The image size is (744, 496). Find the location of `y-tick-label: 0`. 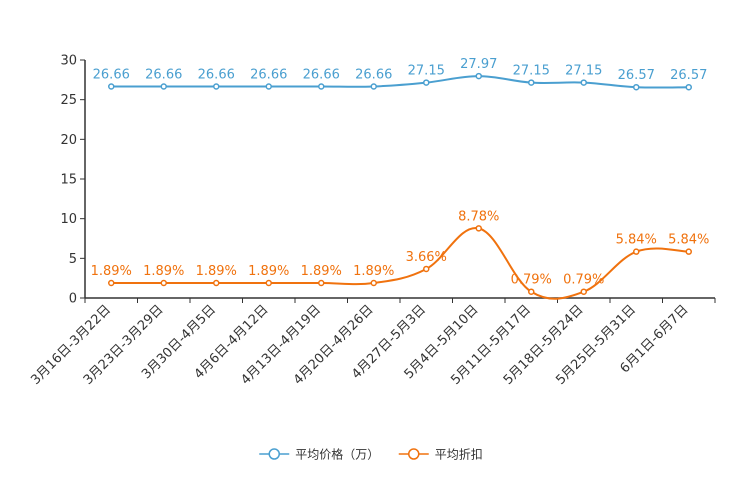

y-tick-label: 0 is located at coordinates (73, 299).